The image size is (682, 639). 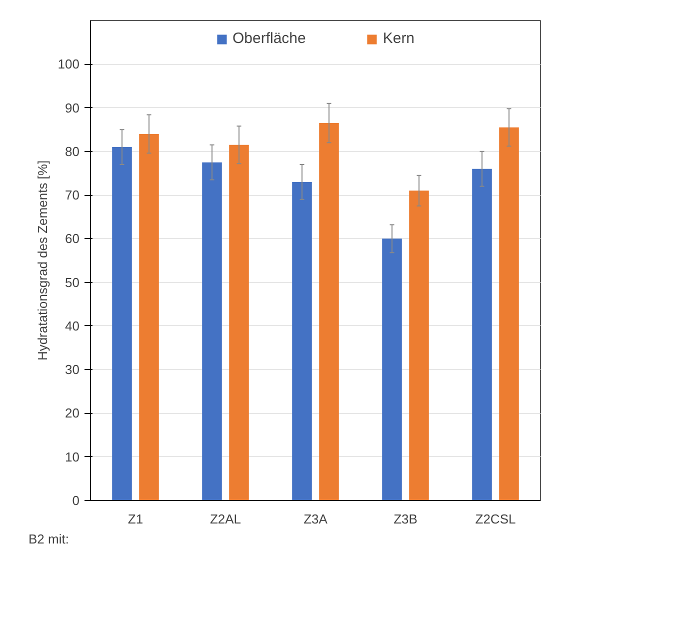 I want to click on y-tick-label: 60, so click(x=72, y=238).